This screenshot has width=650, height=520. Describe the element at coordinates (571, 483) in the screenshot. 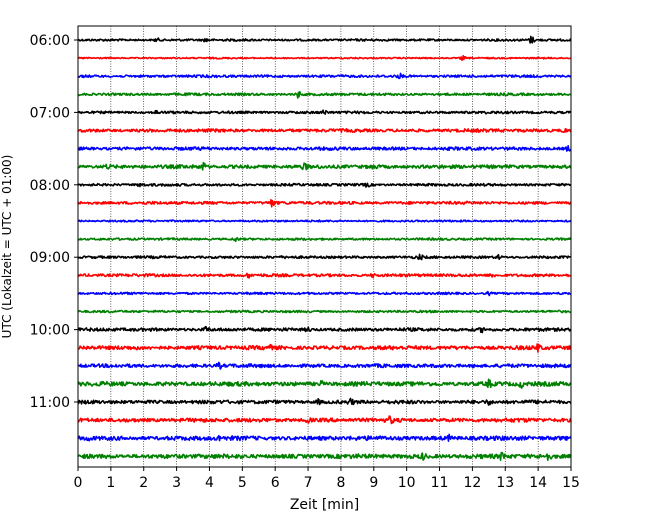

I see `x-tick-label: 15` at that location.